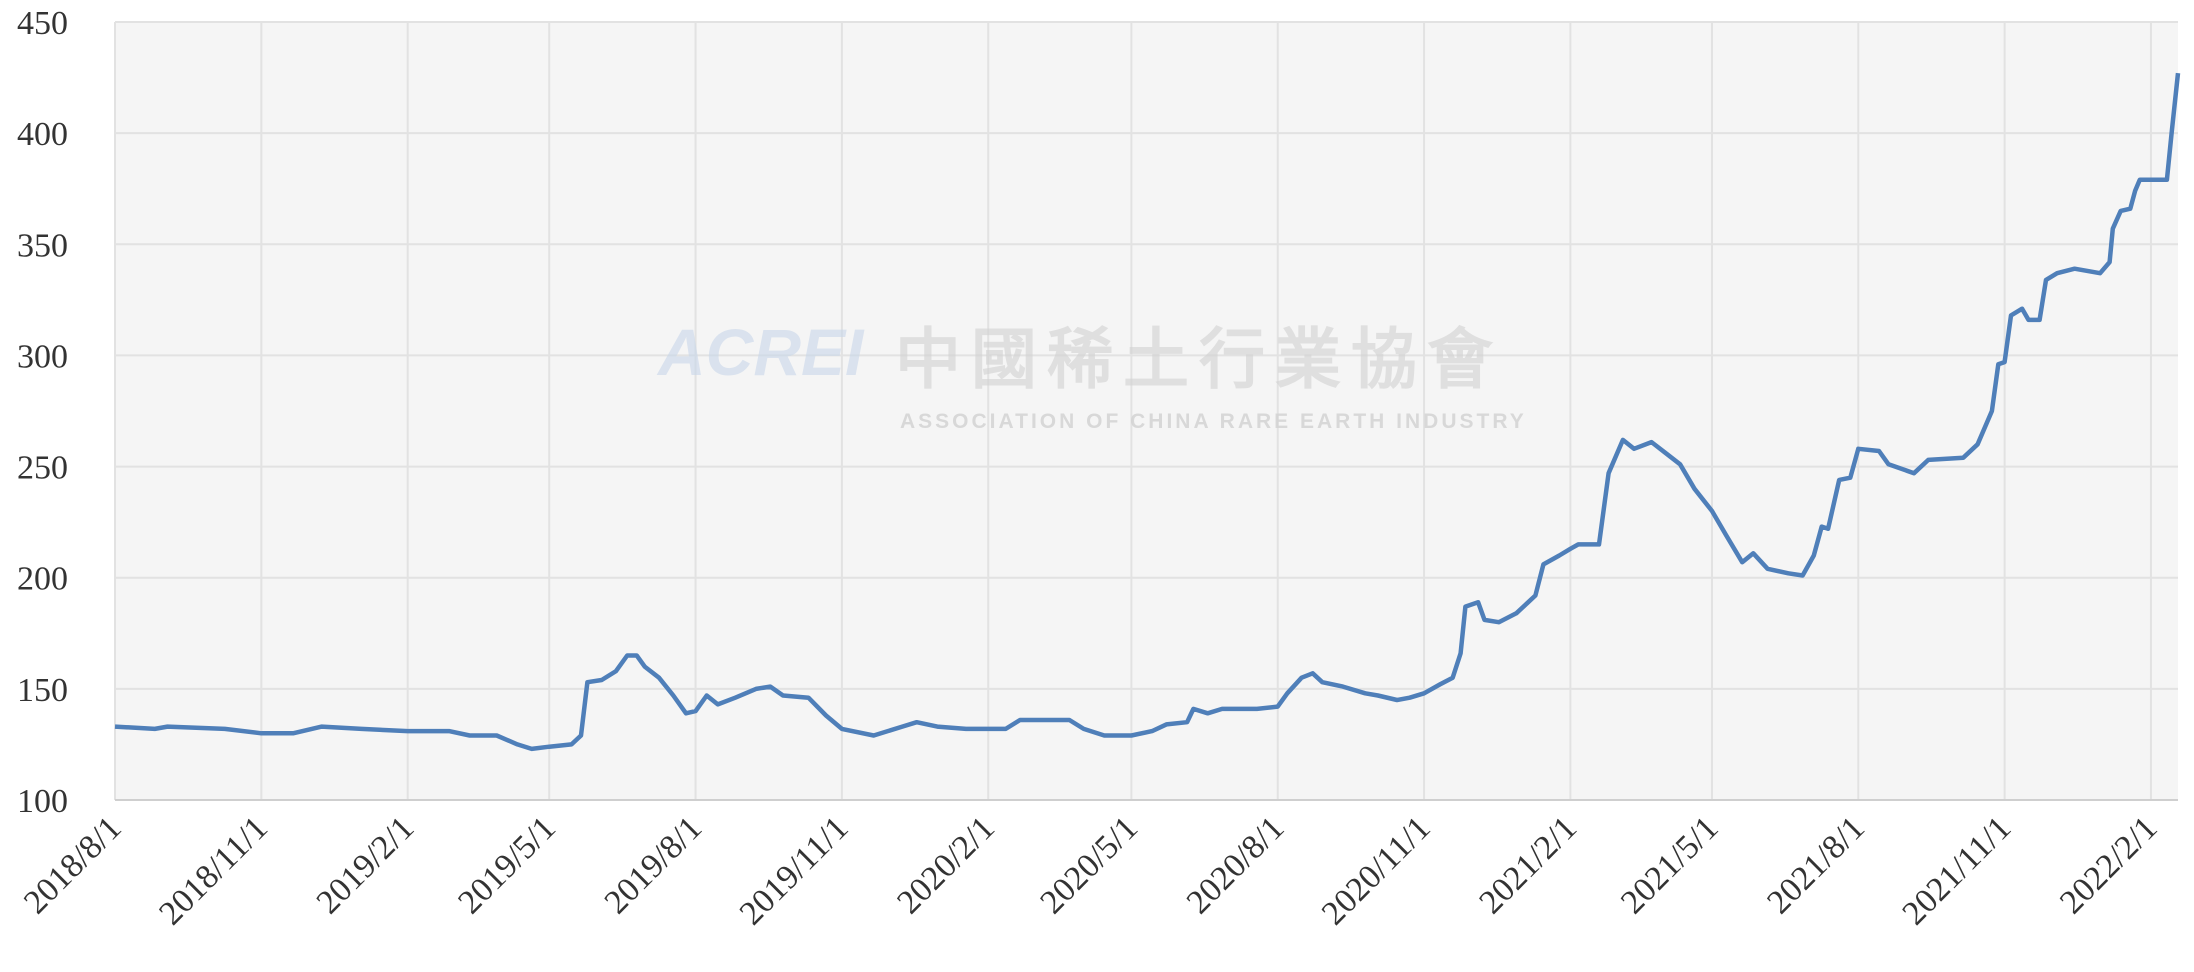 Image resolution: width=2194 pixels, height=972 pixels. Describe the element at coordinates (1199, 359) in the screenshot. I see `watermark-name: 中國稀土行業協會` at that location.